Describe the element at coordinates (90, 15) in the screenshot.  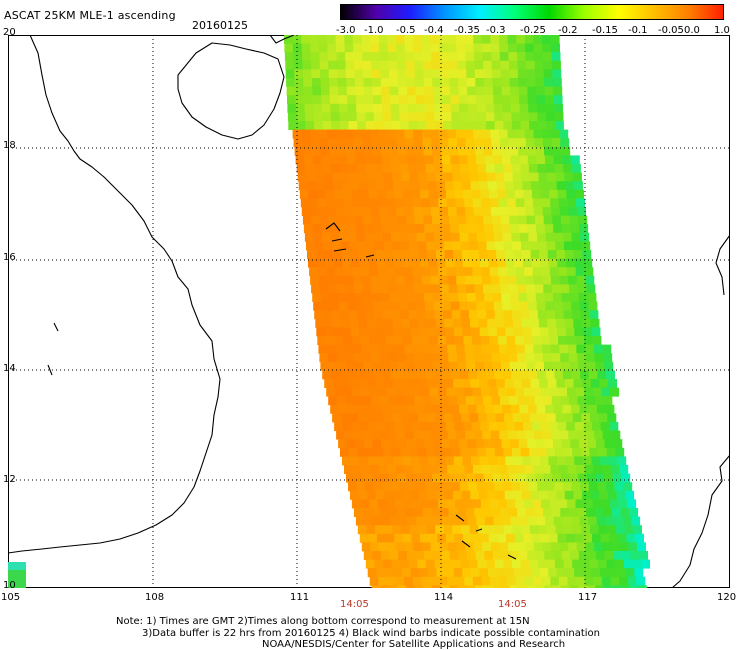
I see `chart-title: ASCAT 25KM MLE-1 ascending` at that location.